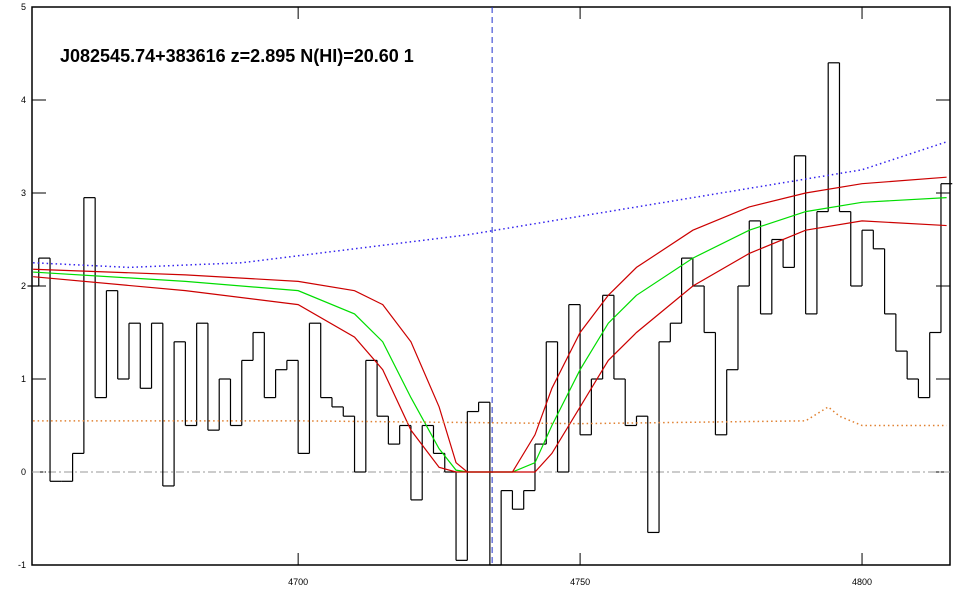 The height and width of the screenshot is (600, 960). Describe the element at coordinates (862, 582) in the screenshot. I see `x-tick-label: 4800` at that location.